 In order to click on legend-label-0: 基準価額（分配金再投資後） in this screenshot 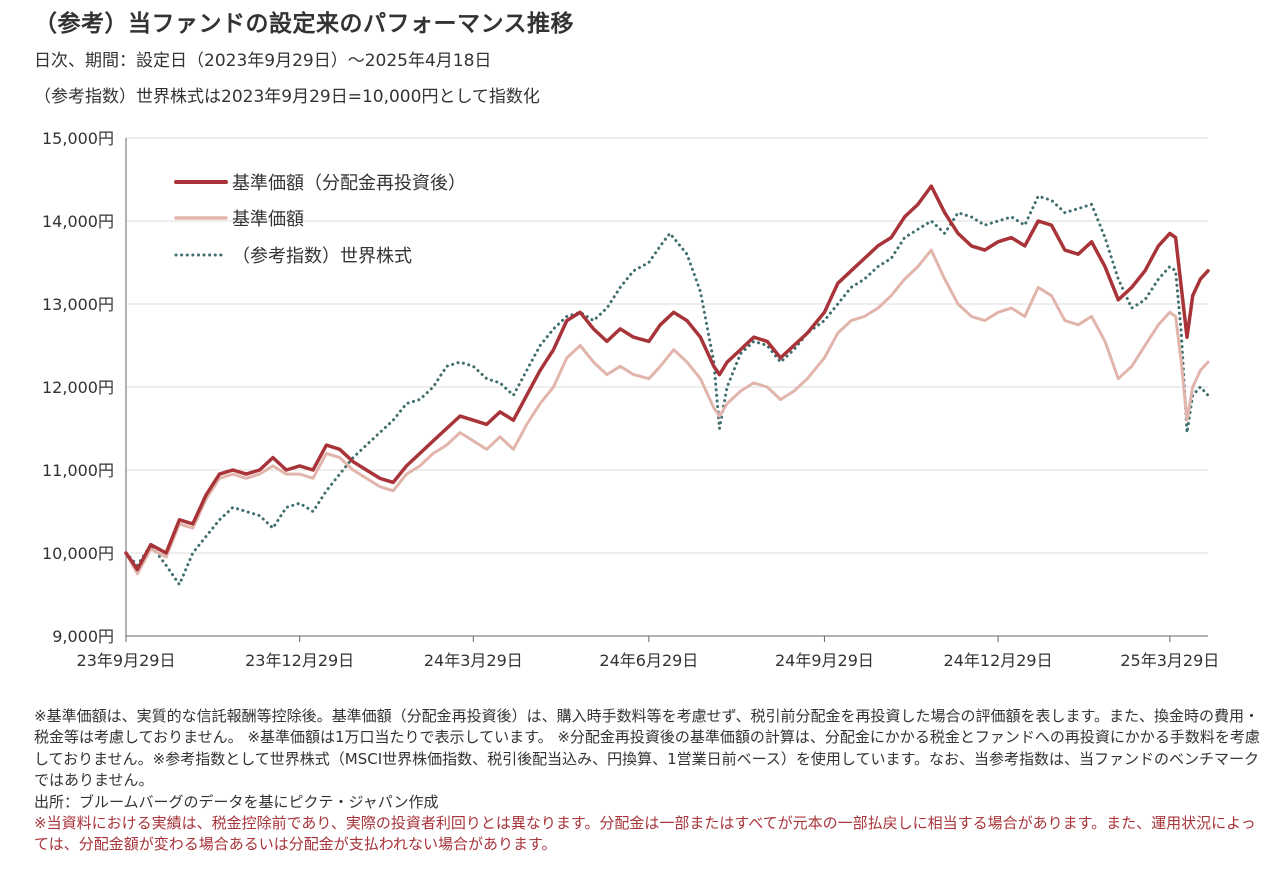, I will do `click(349, 183)`.